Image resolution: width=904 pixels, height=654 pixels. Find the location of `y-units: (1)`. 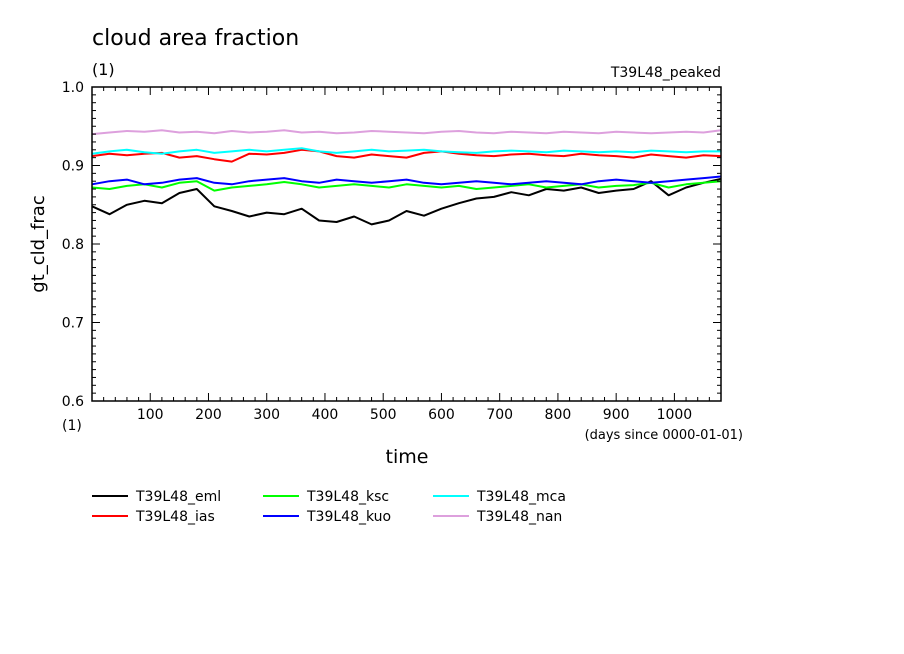

y-units: (1) is located at coordinates (72, 426).